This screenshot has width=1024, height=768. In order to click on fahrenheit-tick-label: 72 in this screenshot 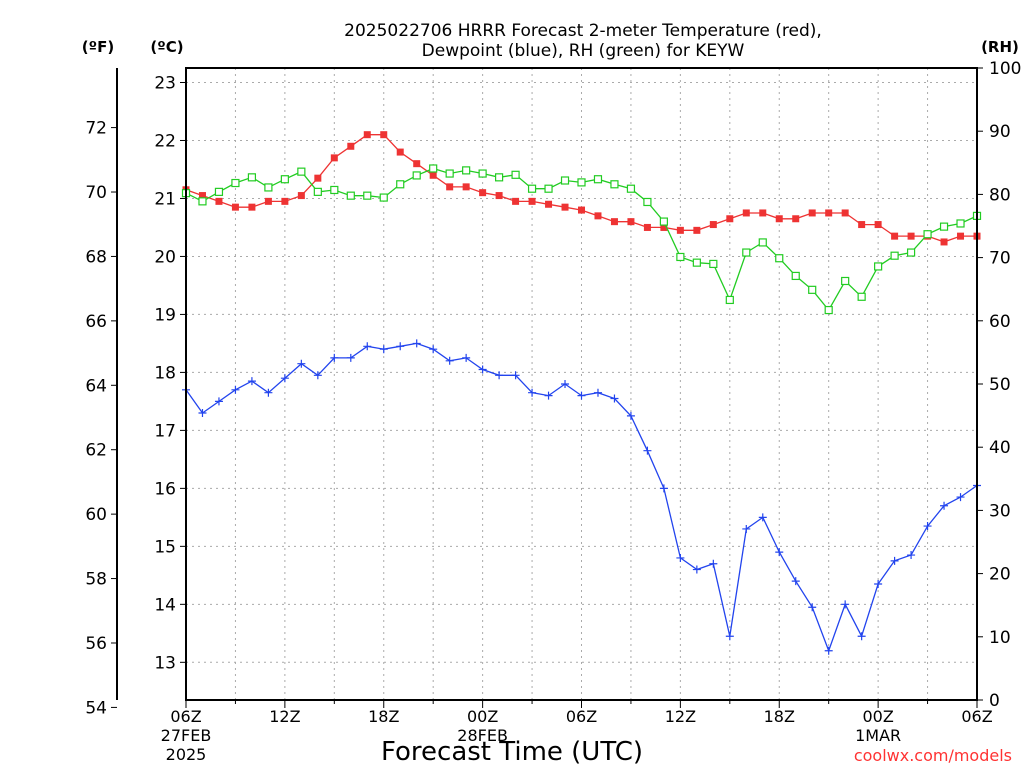, I will do `click(96, 129)`.